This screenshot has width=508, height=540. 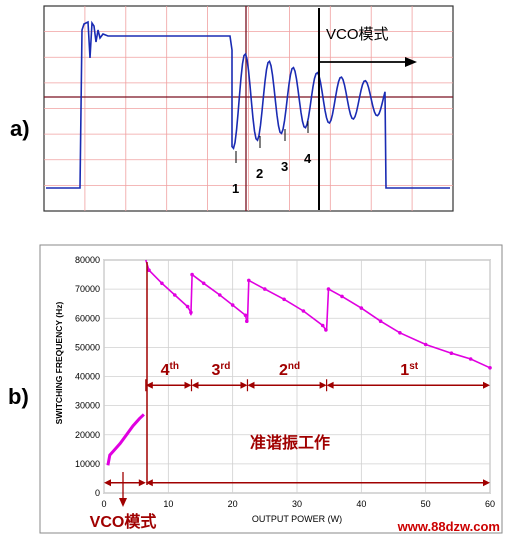 I want to click on y-tick-label: 10000, so click(x=87, y=464).